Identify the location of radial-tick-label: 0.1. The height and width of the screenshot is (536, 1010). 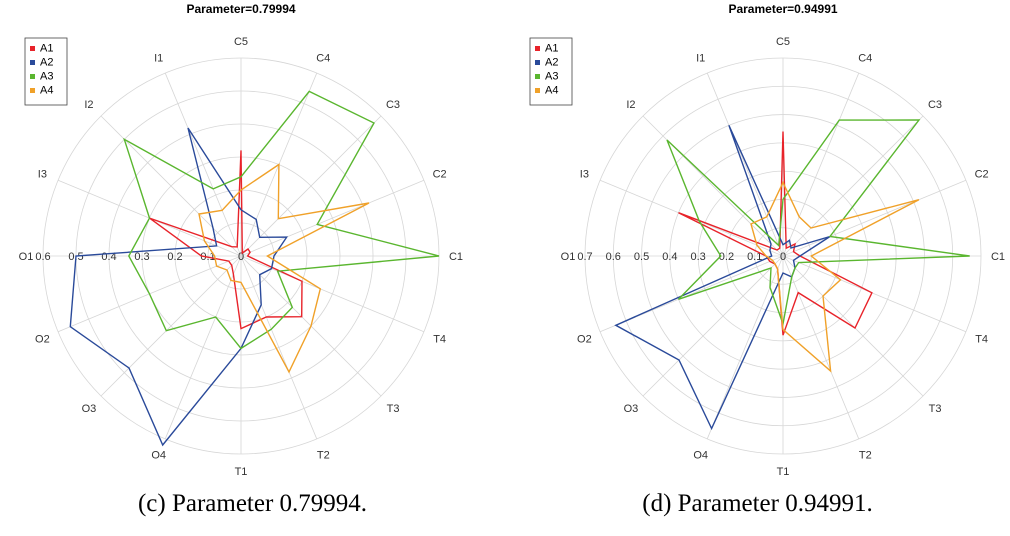
(754, 257).